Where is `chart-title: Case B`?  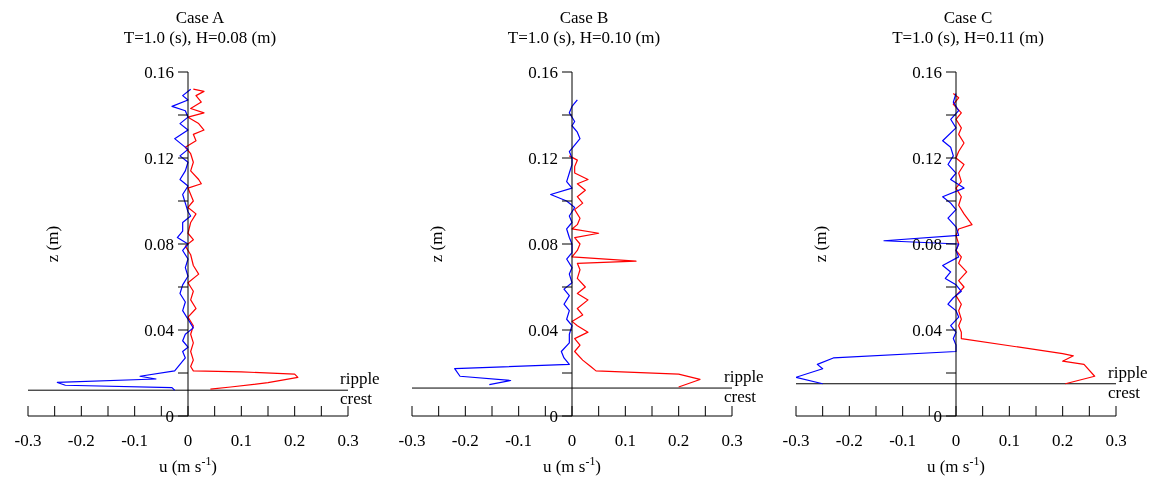
chart-title: Case B is located at coordinates (584, 18).